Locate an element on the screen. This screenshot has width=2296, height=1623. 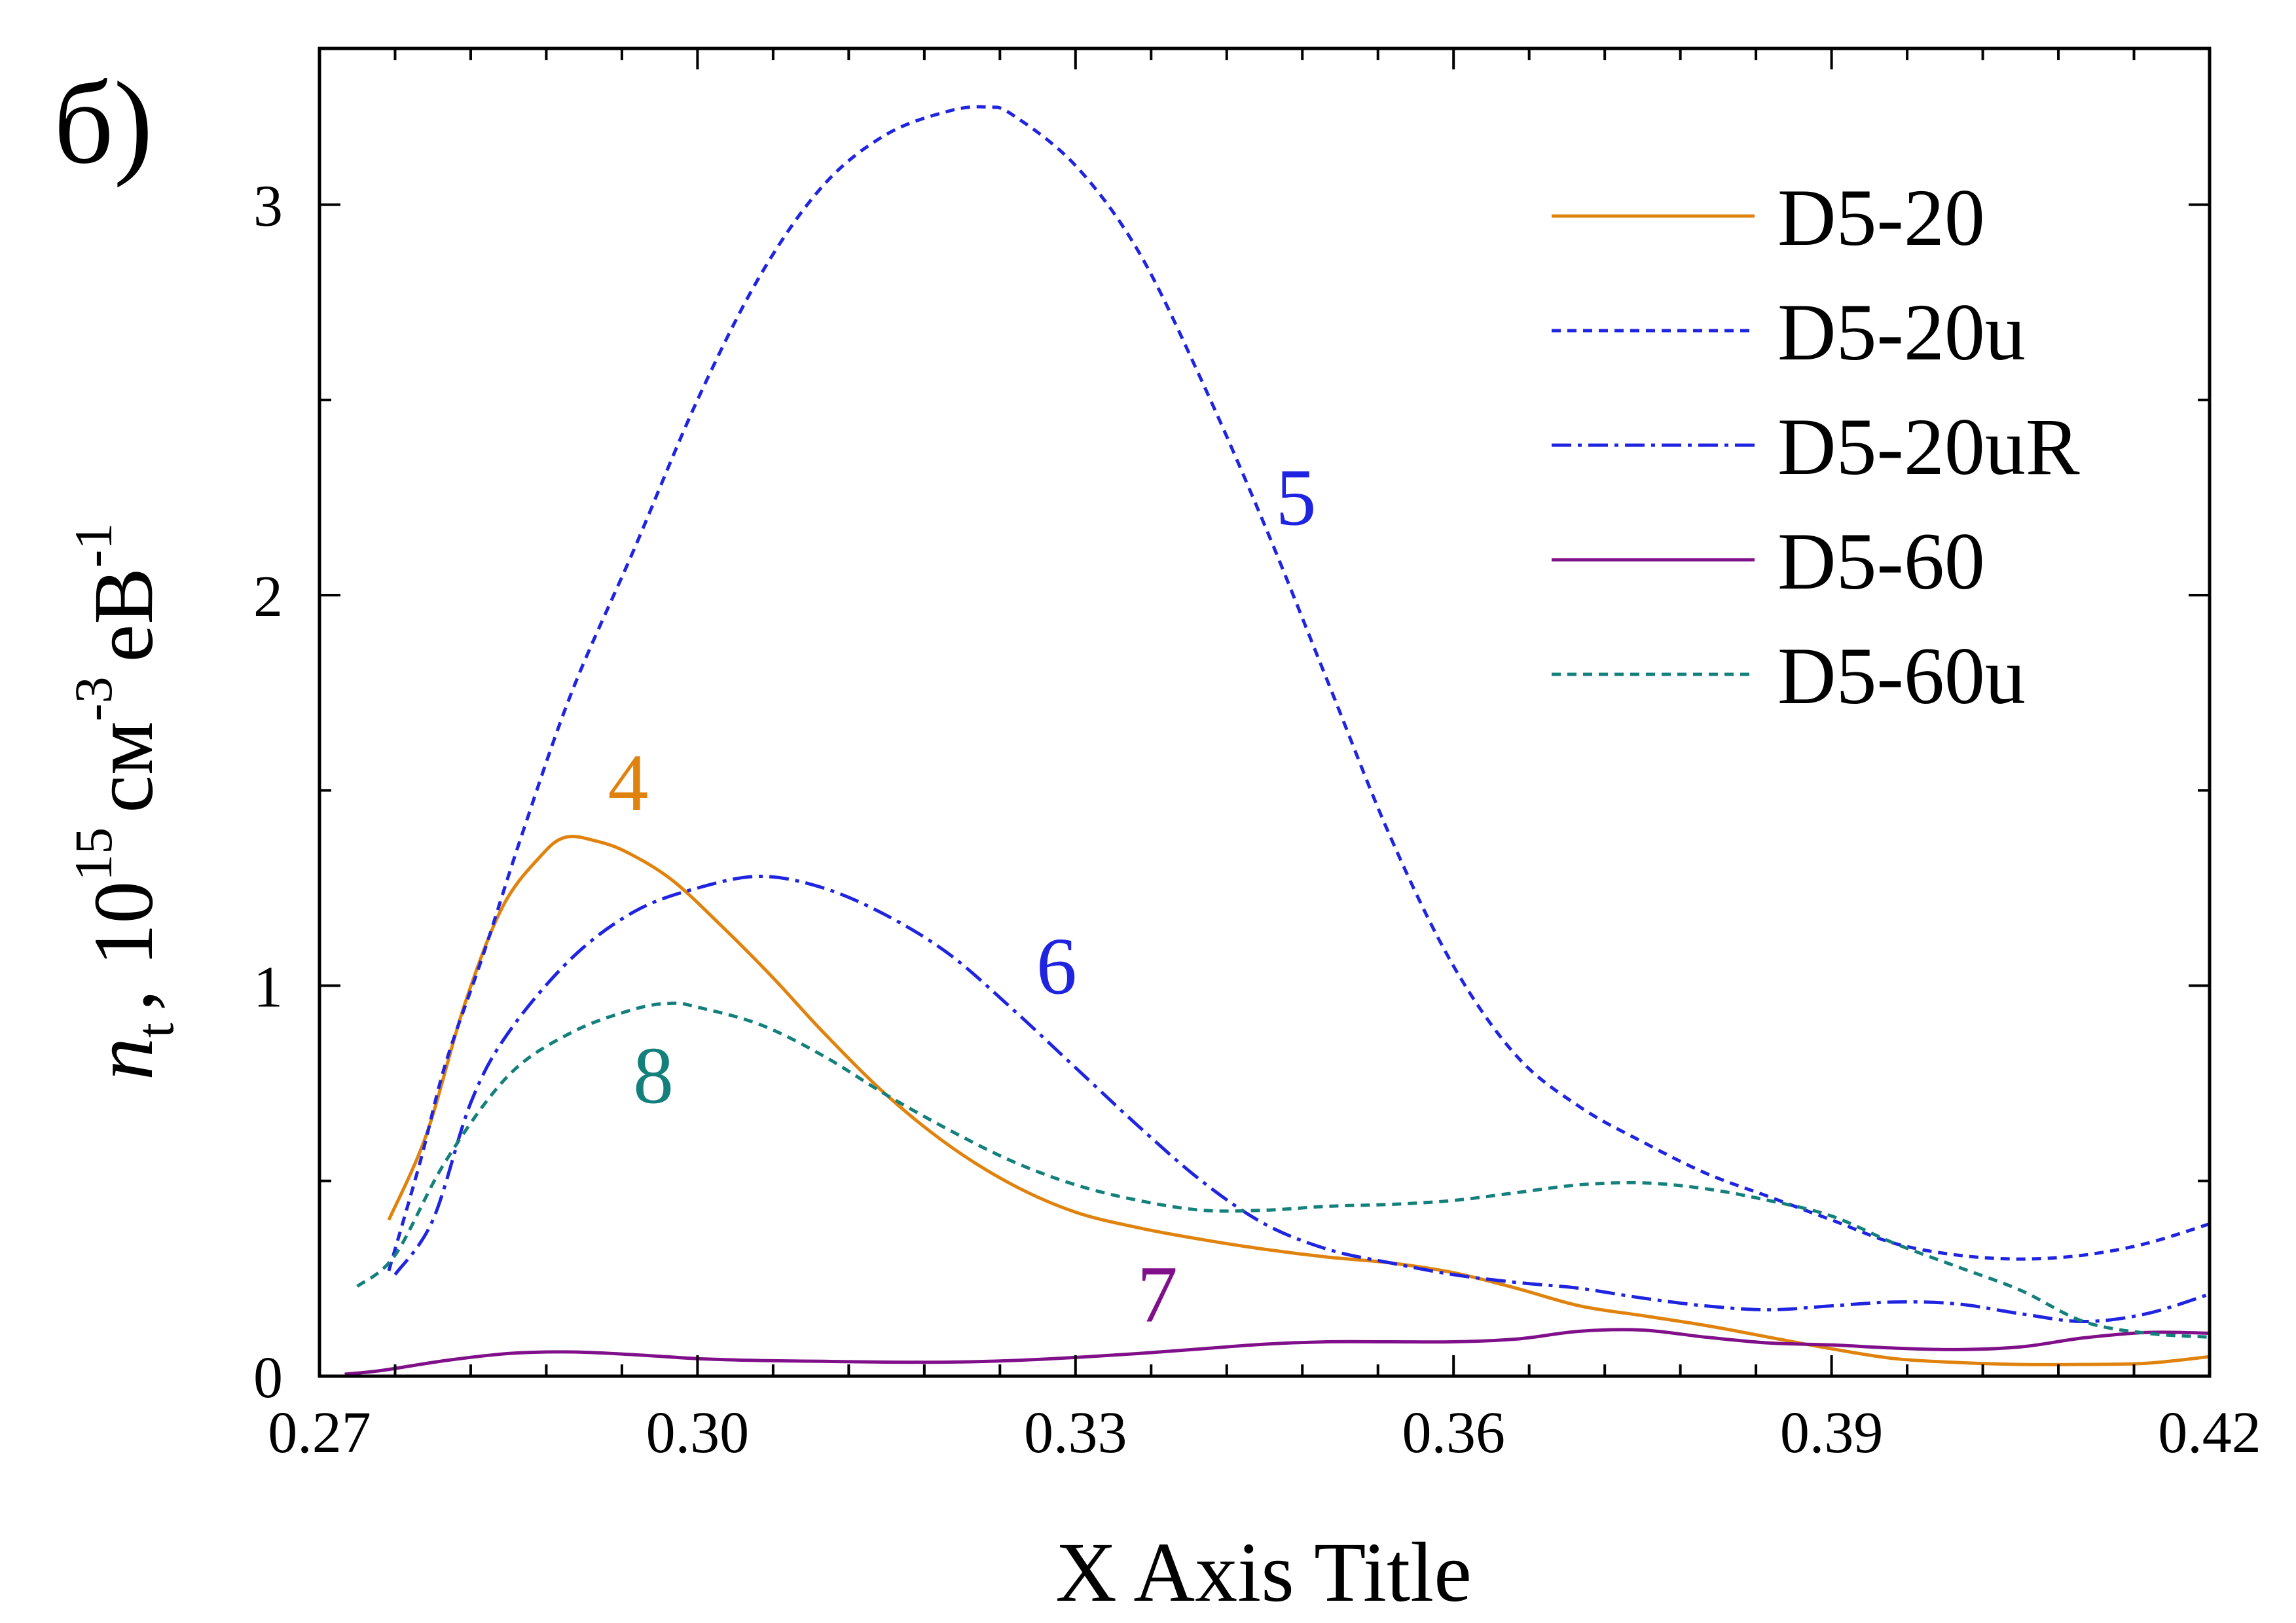
y-axis-title-text: nt, 1015 см-3 eB-1 is located at coordinates (124, 801).